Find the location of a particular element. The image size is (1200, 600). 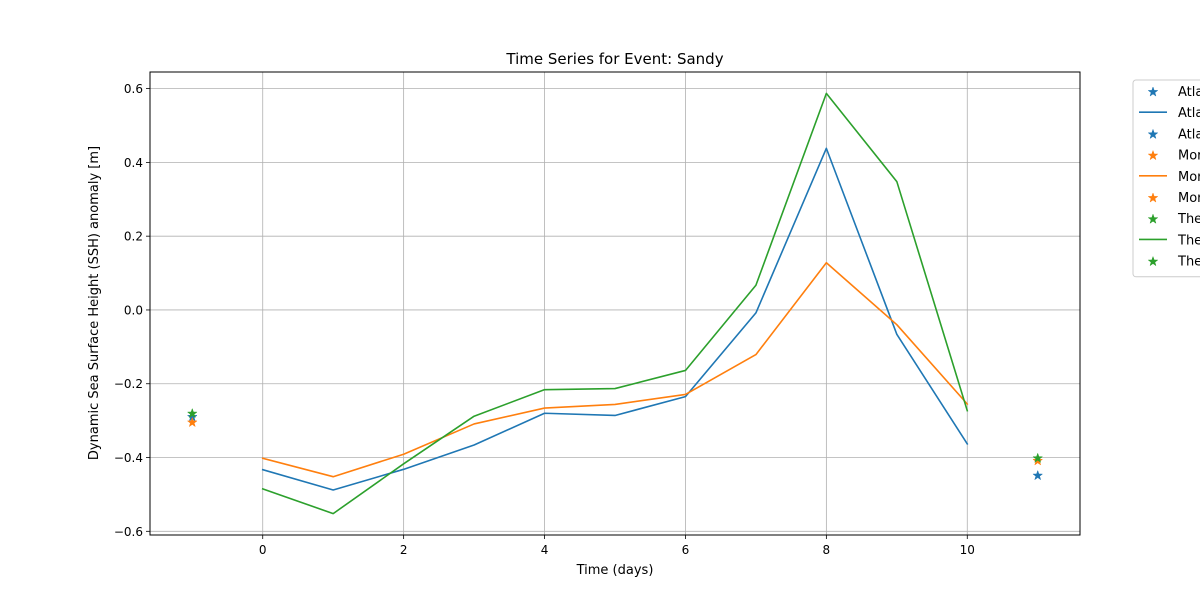

y-tick-label: 0.2 is located at coordinates (133, 237).